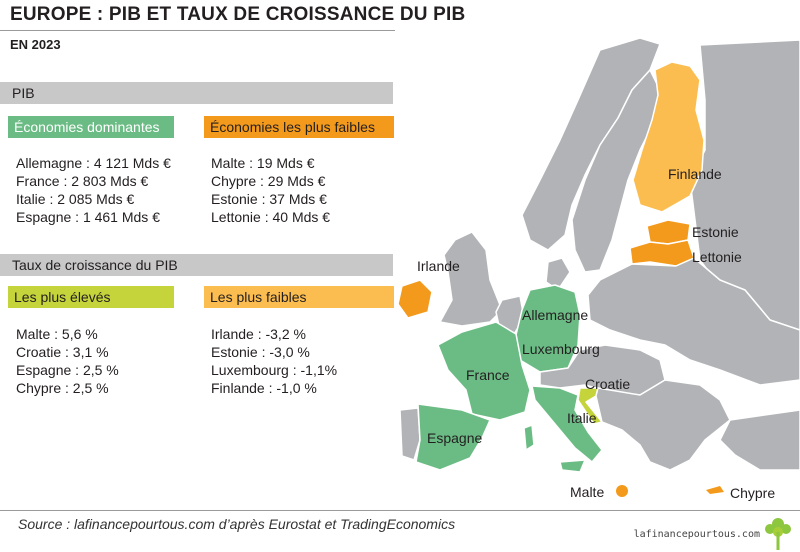 Image resolution: width=800 pixels, height=552 pixels. What do you see at coordinates (622, 491) in the screenshot?
I see `malta-dot` at bounding box center [622, 491].